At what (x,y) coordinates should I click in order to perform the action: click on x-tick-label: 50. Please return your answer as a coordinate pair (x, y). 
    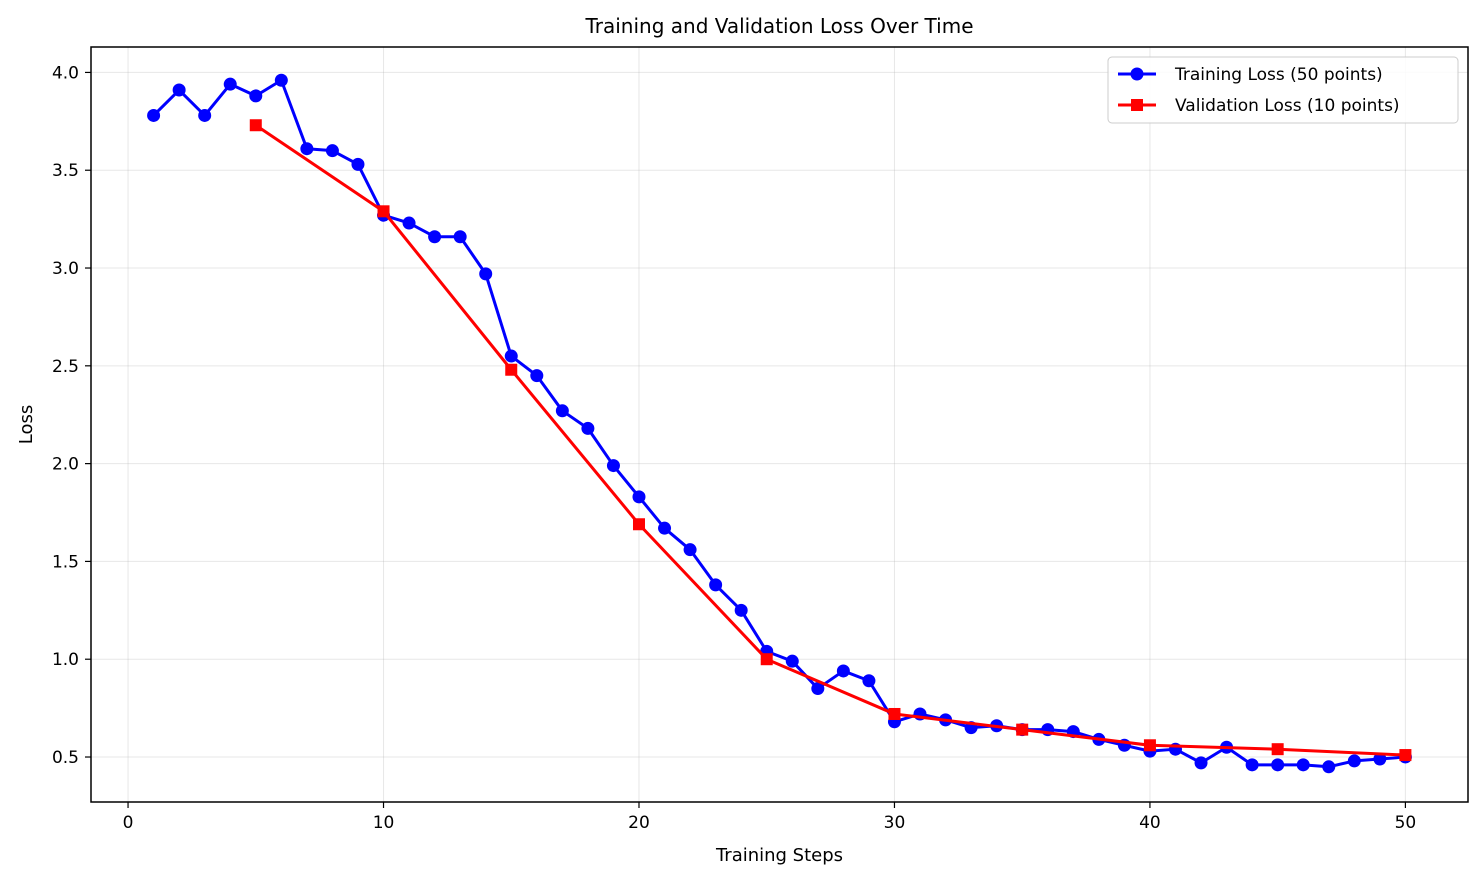
    Looking at the image, I should click on (1406, 823).